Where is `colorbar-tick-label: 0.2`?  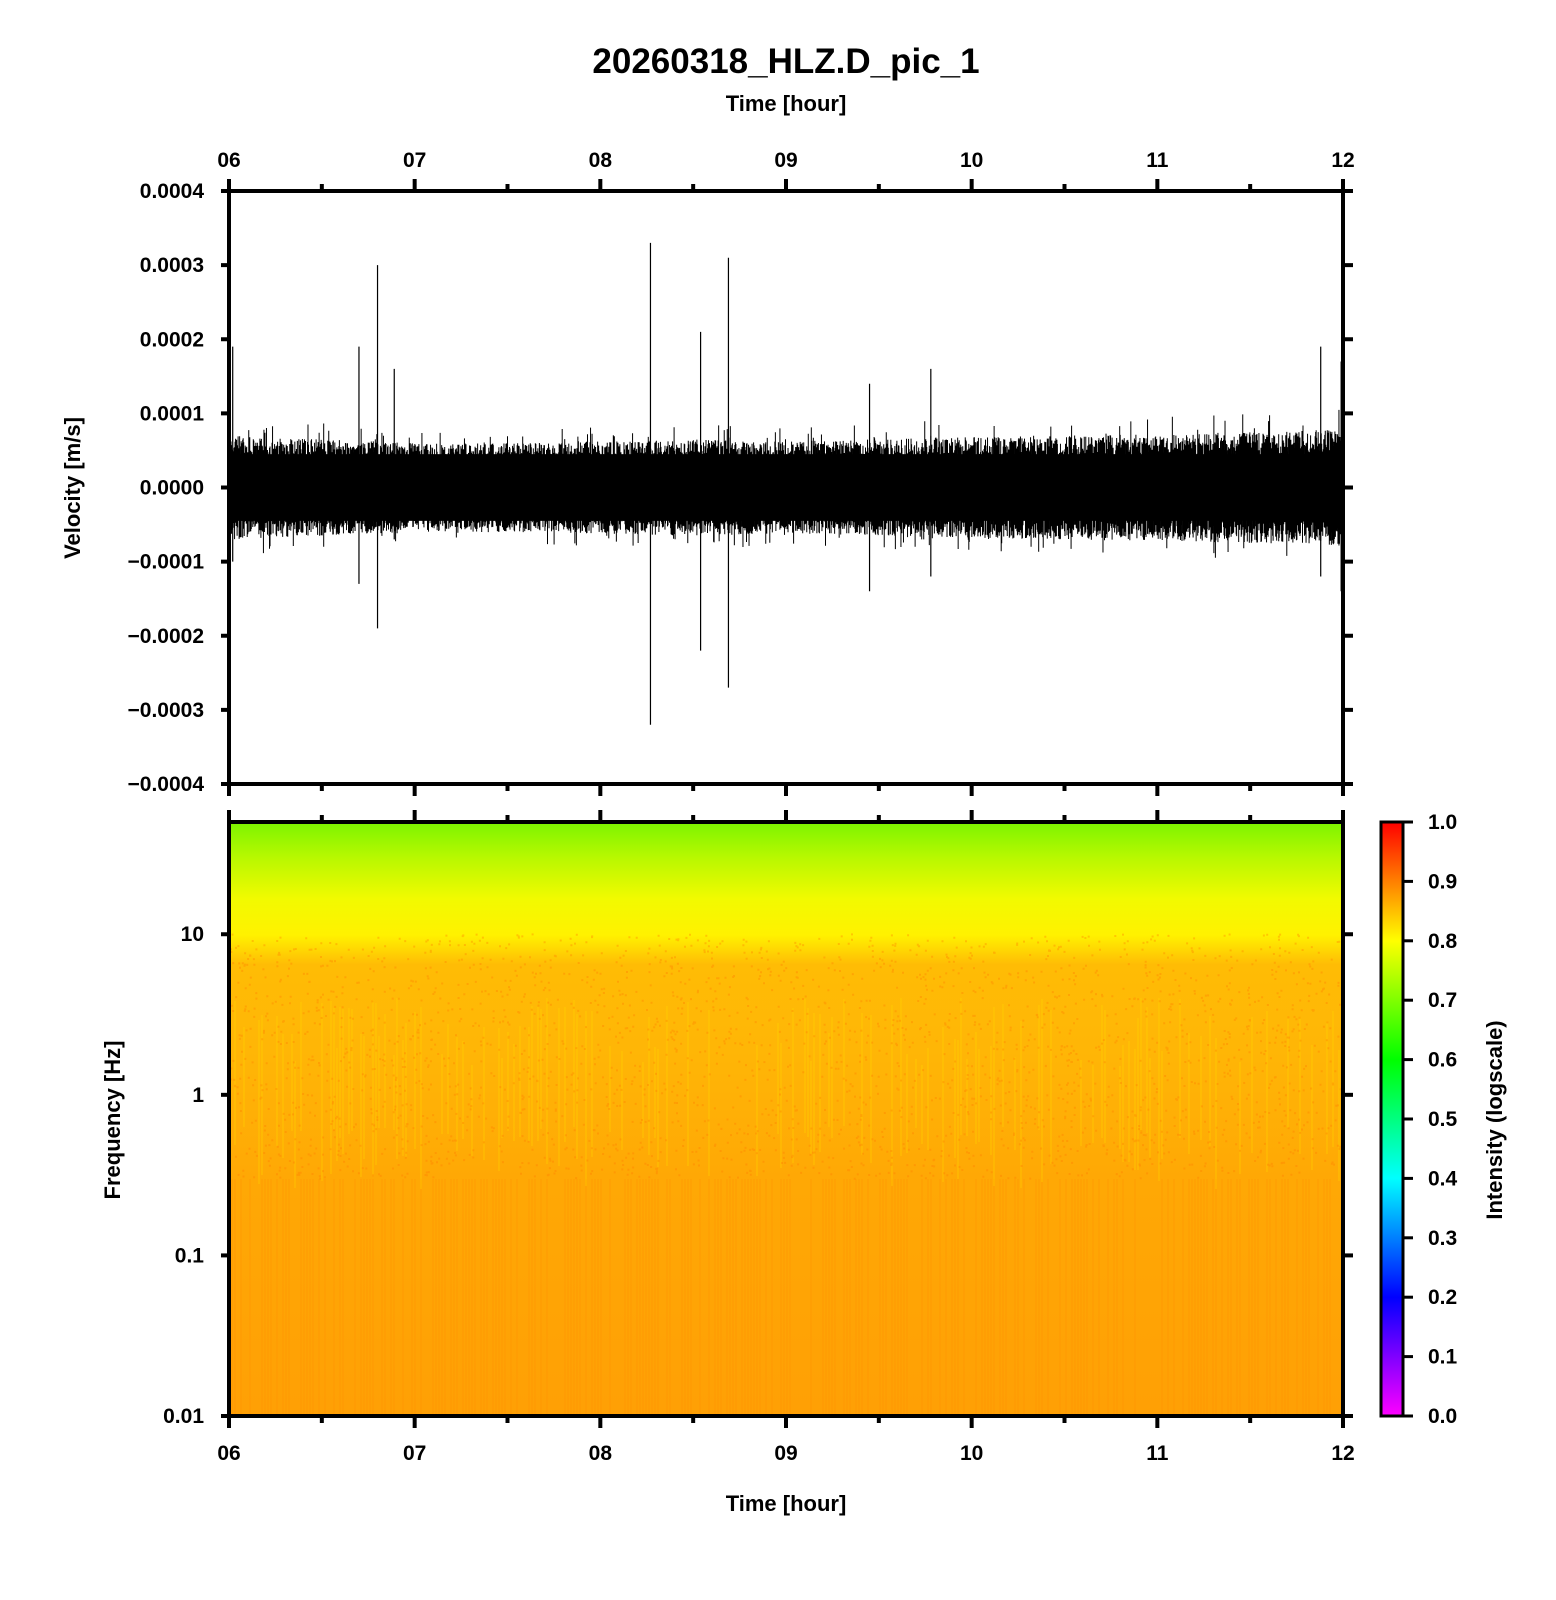 colorbar-tick-label: 0.2 is located at coordinates (1442, 1297).